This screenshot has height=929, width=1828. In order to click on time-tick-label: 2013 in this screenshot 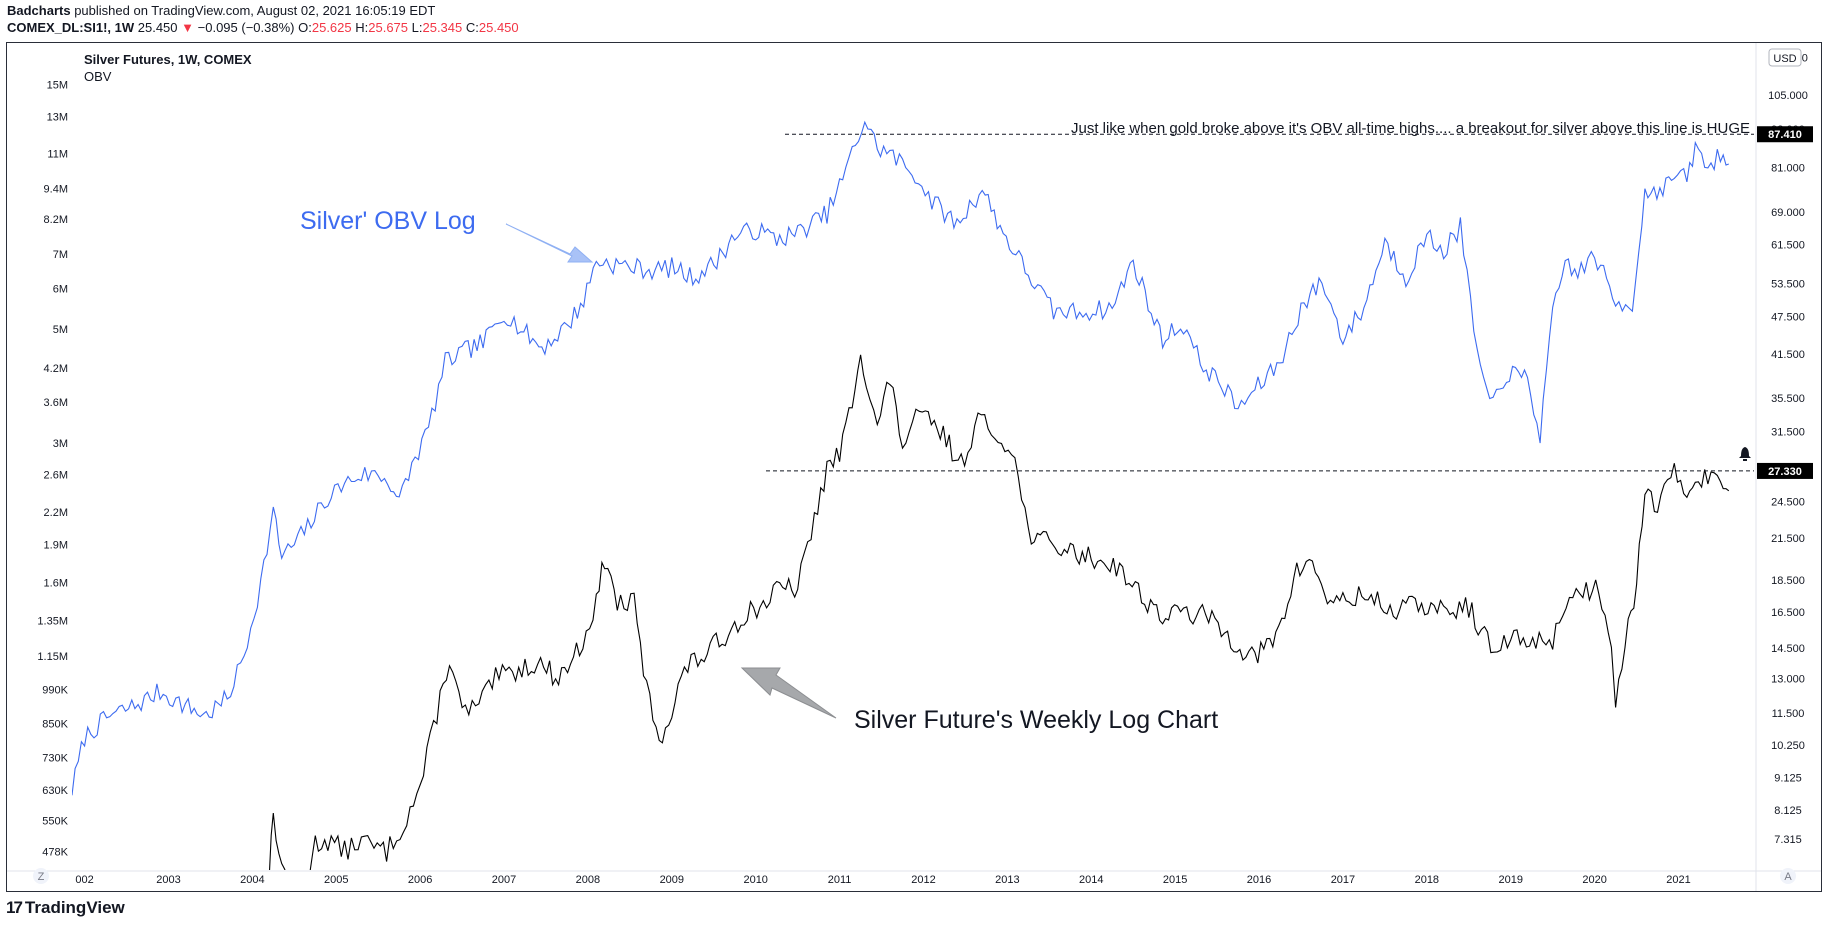, I will do `click(1007, 880)`.